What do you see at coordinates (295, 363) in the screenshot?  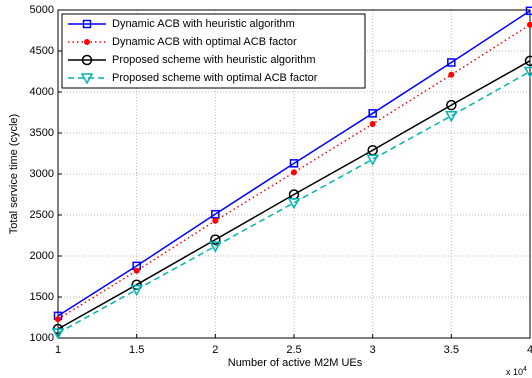 I see `x-axis-label: Number of active M2M UEs` at bounding box center [295, 363].